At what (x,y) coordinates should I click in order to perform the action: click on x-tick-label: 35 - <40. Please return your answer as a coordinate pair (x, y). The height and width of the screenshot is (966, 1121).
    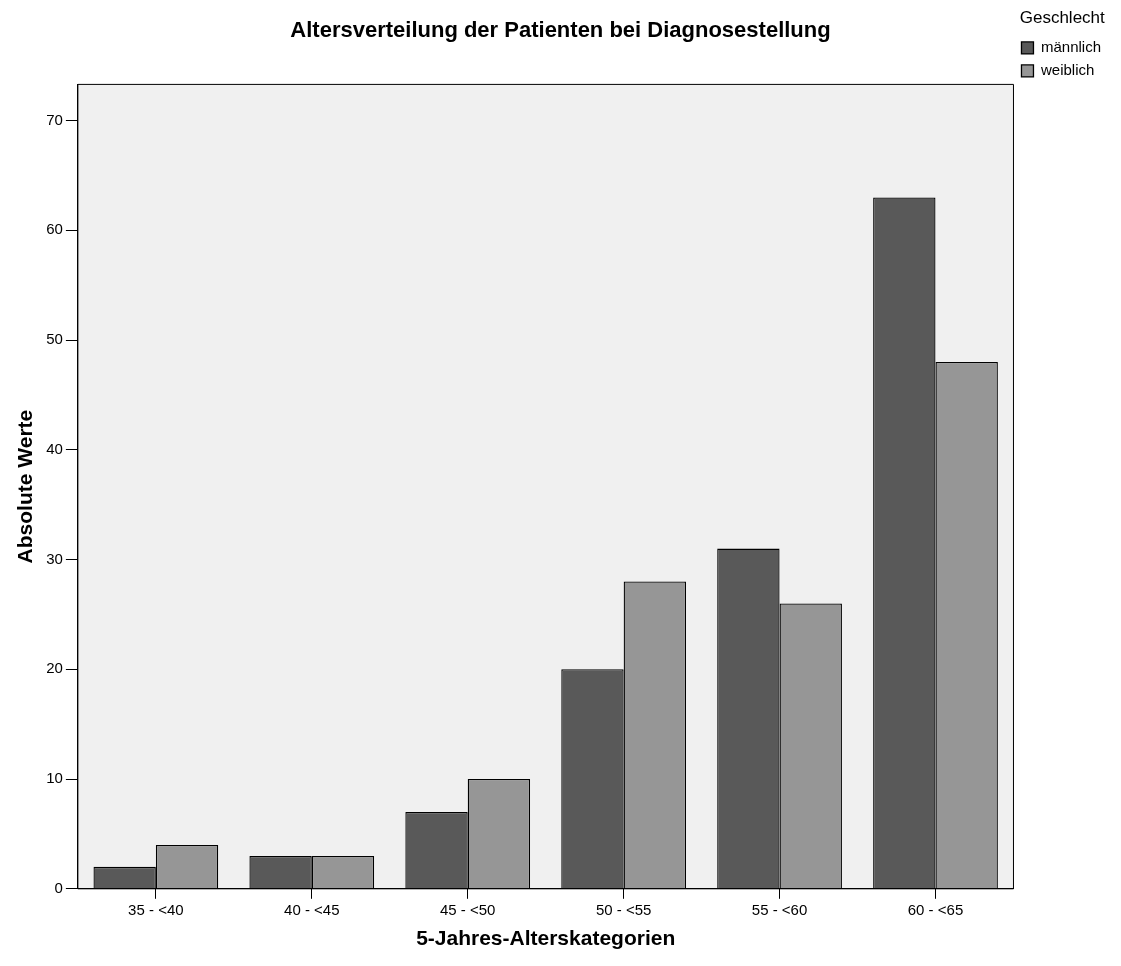
    Looking at the image, I should click on (156, 909).